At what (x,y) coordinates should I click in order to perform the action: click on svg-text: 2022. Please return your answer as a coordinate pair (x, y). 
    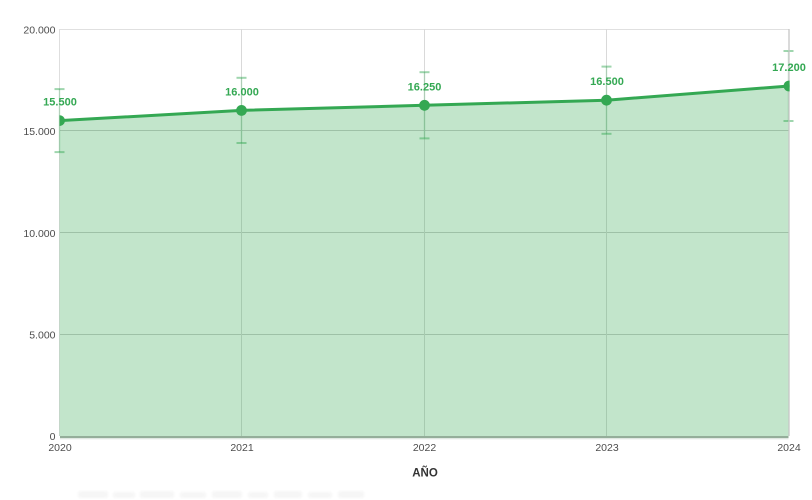
    Looking at the image, I should click on (425, 448).